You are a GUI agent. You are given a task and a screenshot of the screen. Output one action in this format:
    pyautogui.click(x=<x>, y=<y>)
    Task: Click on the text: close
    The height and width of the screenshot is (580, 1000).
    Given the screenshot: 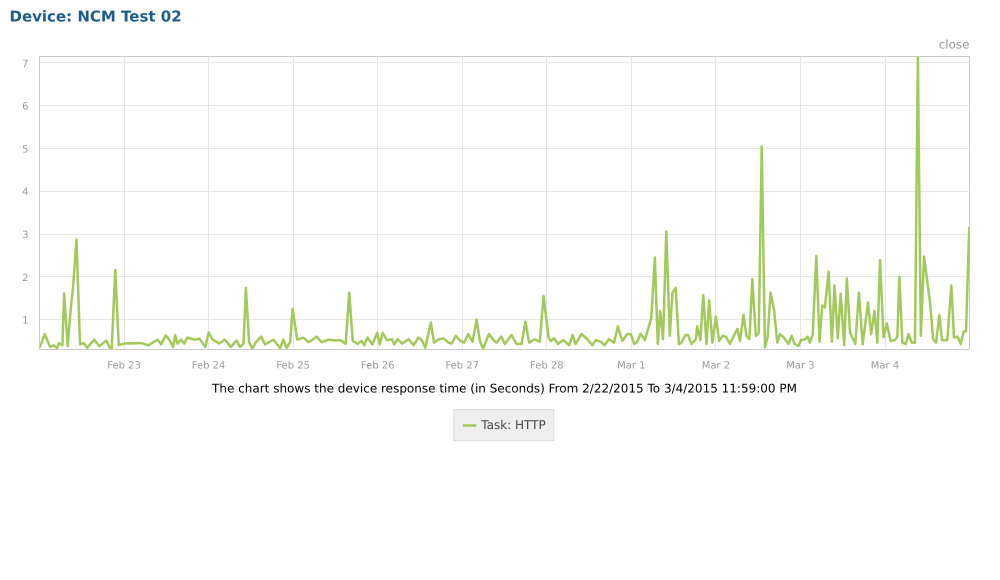 What is the action you would take?
    pyautogui.click(x=954, y=45)
    